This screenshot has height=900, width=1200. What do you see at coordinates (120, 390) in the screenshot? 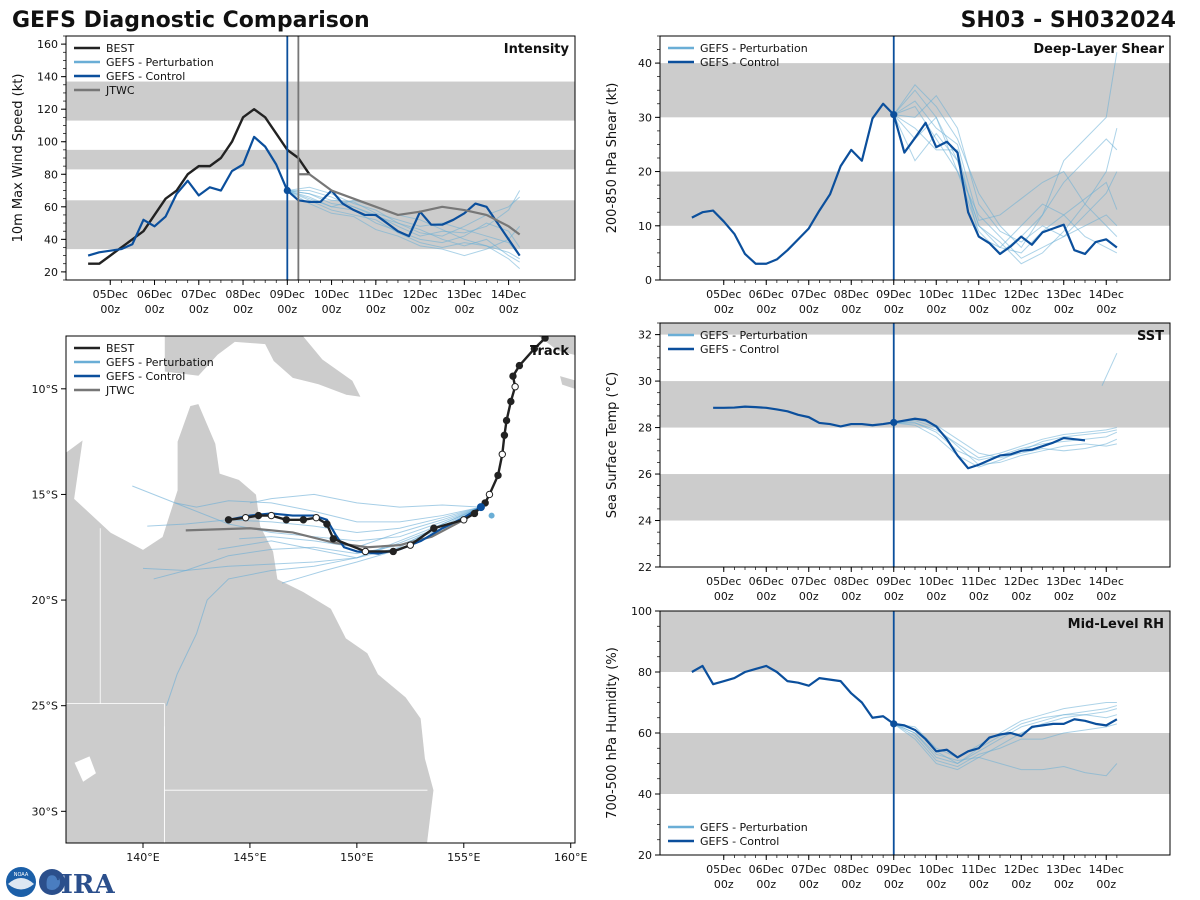
I see `legend-label: JTWC` at bounding box center [120, 390].